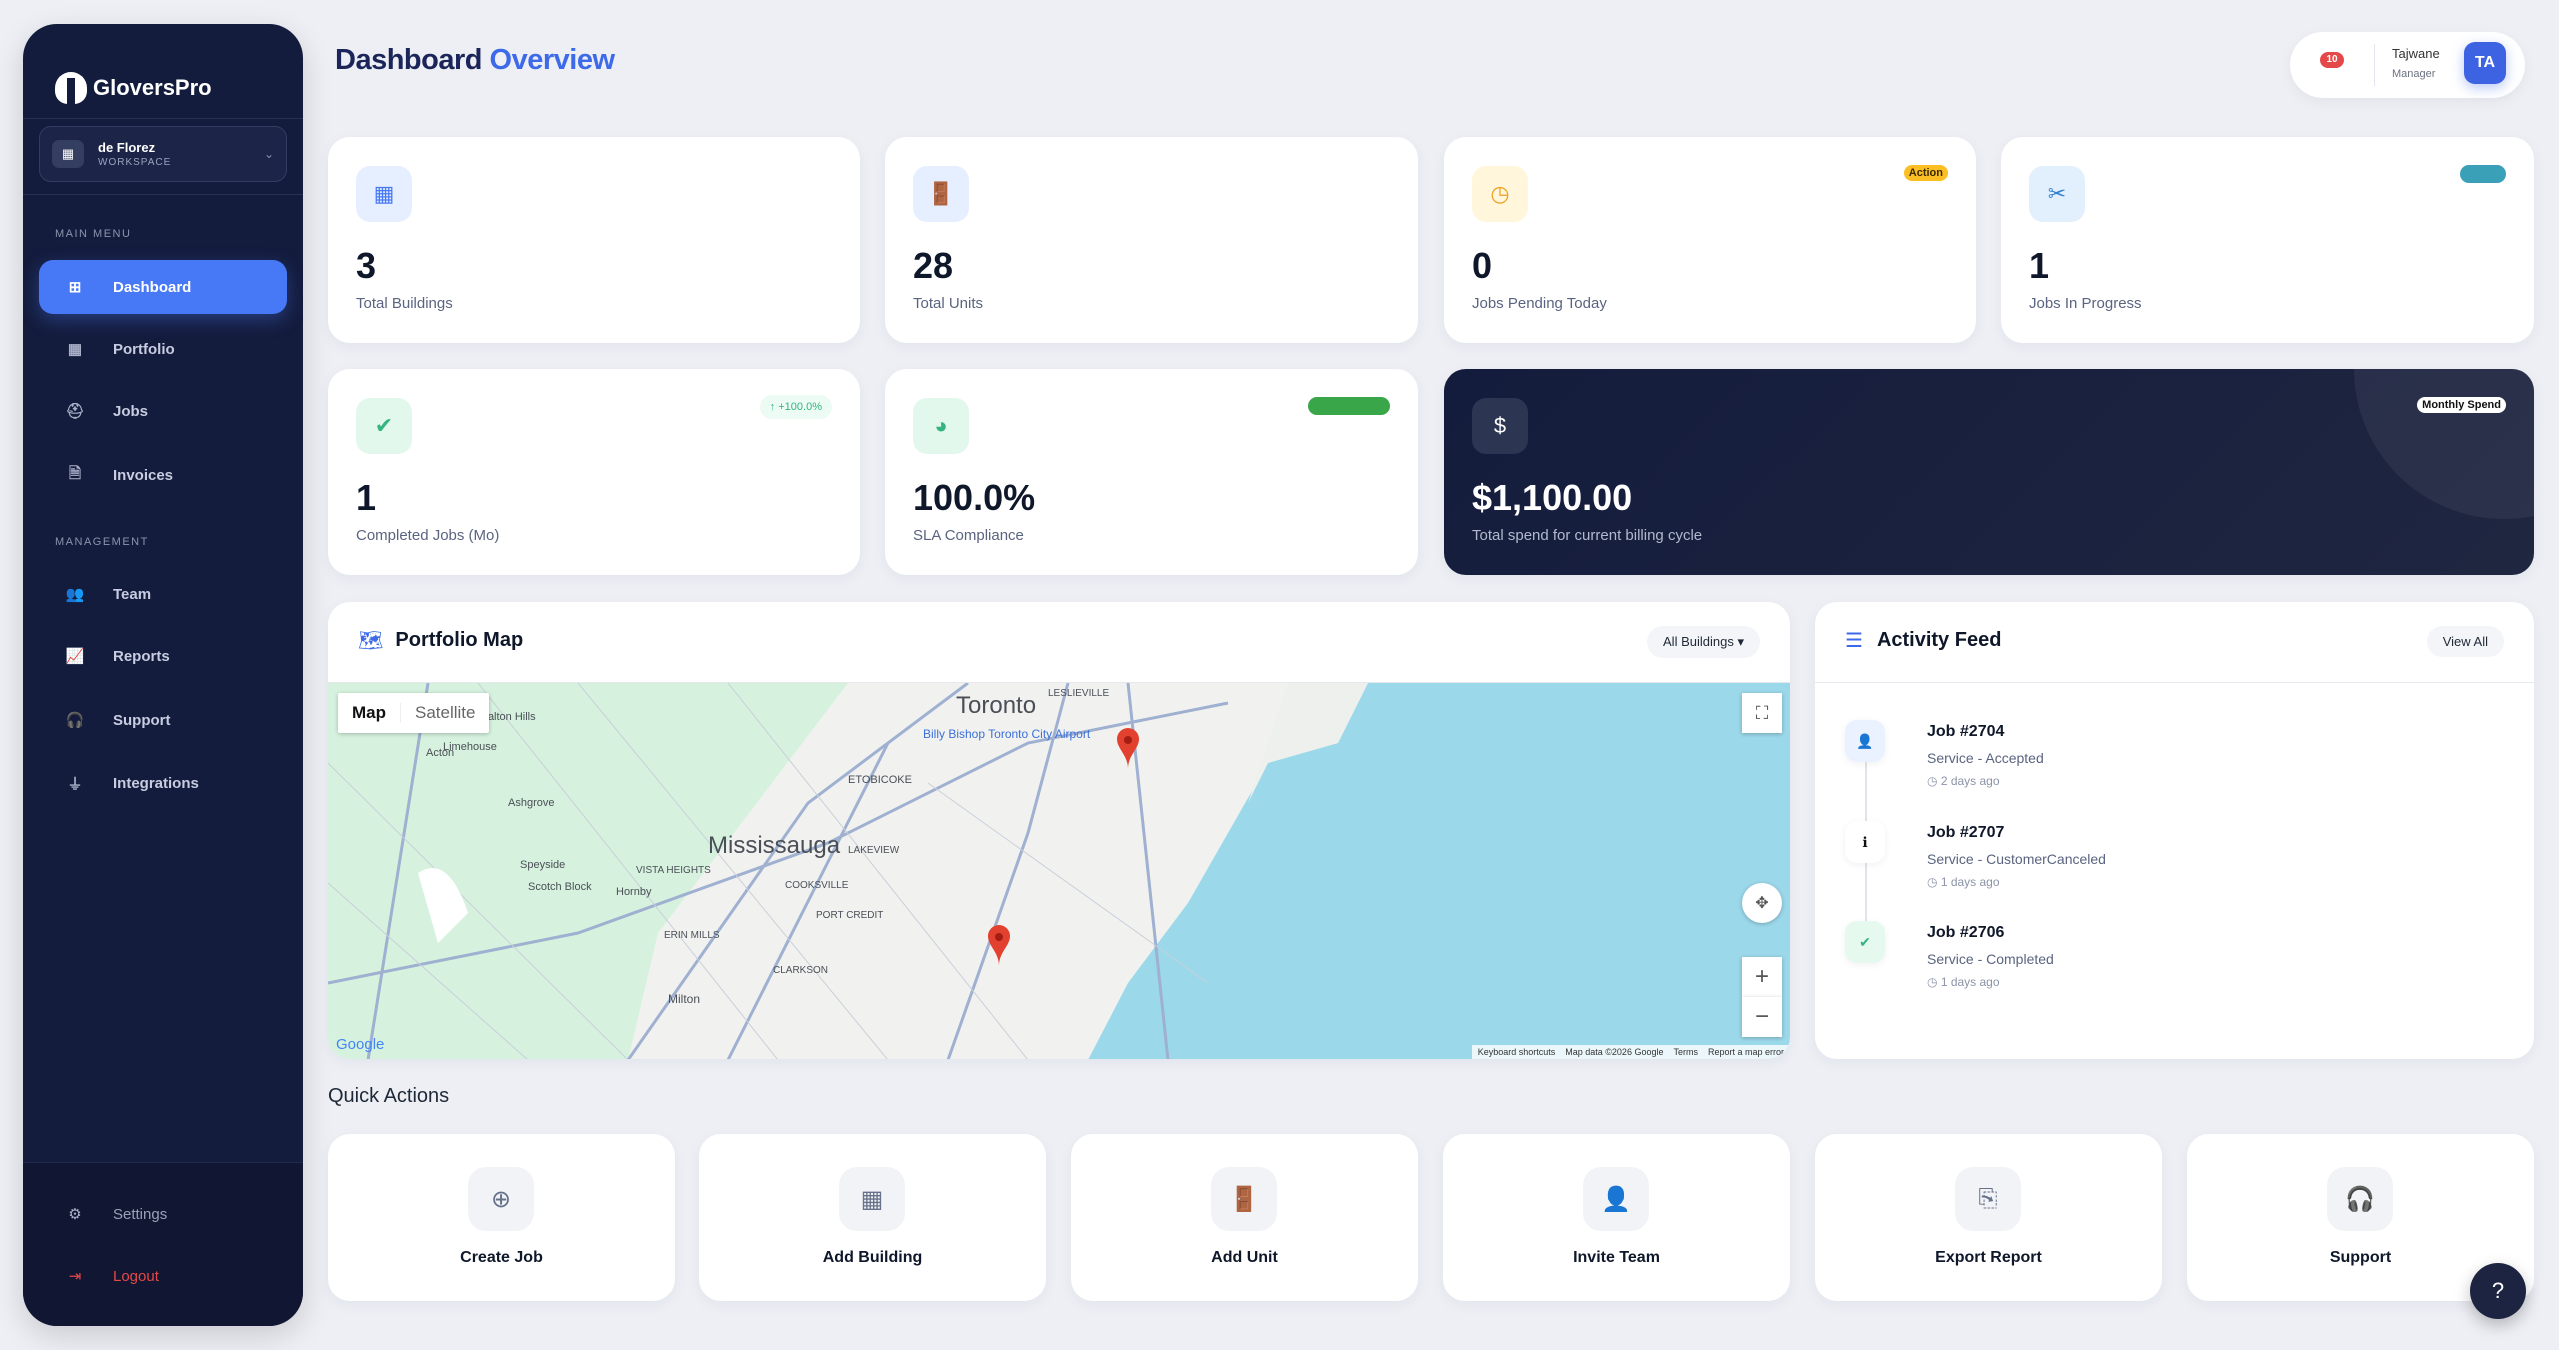 The height and width of the screenshot is (1350, 2559). What do you see at coordinates (75, 1276) in the screenshot?
I see `logout-icon: ⇥` at bounding box center [75, 1276].